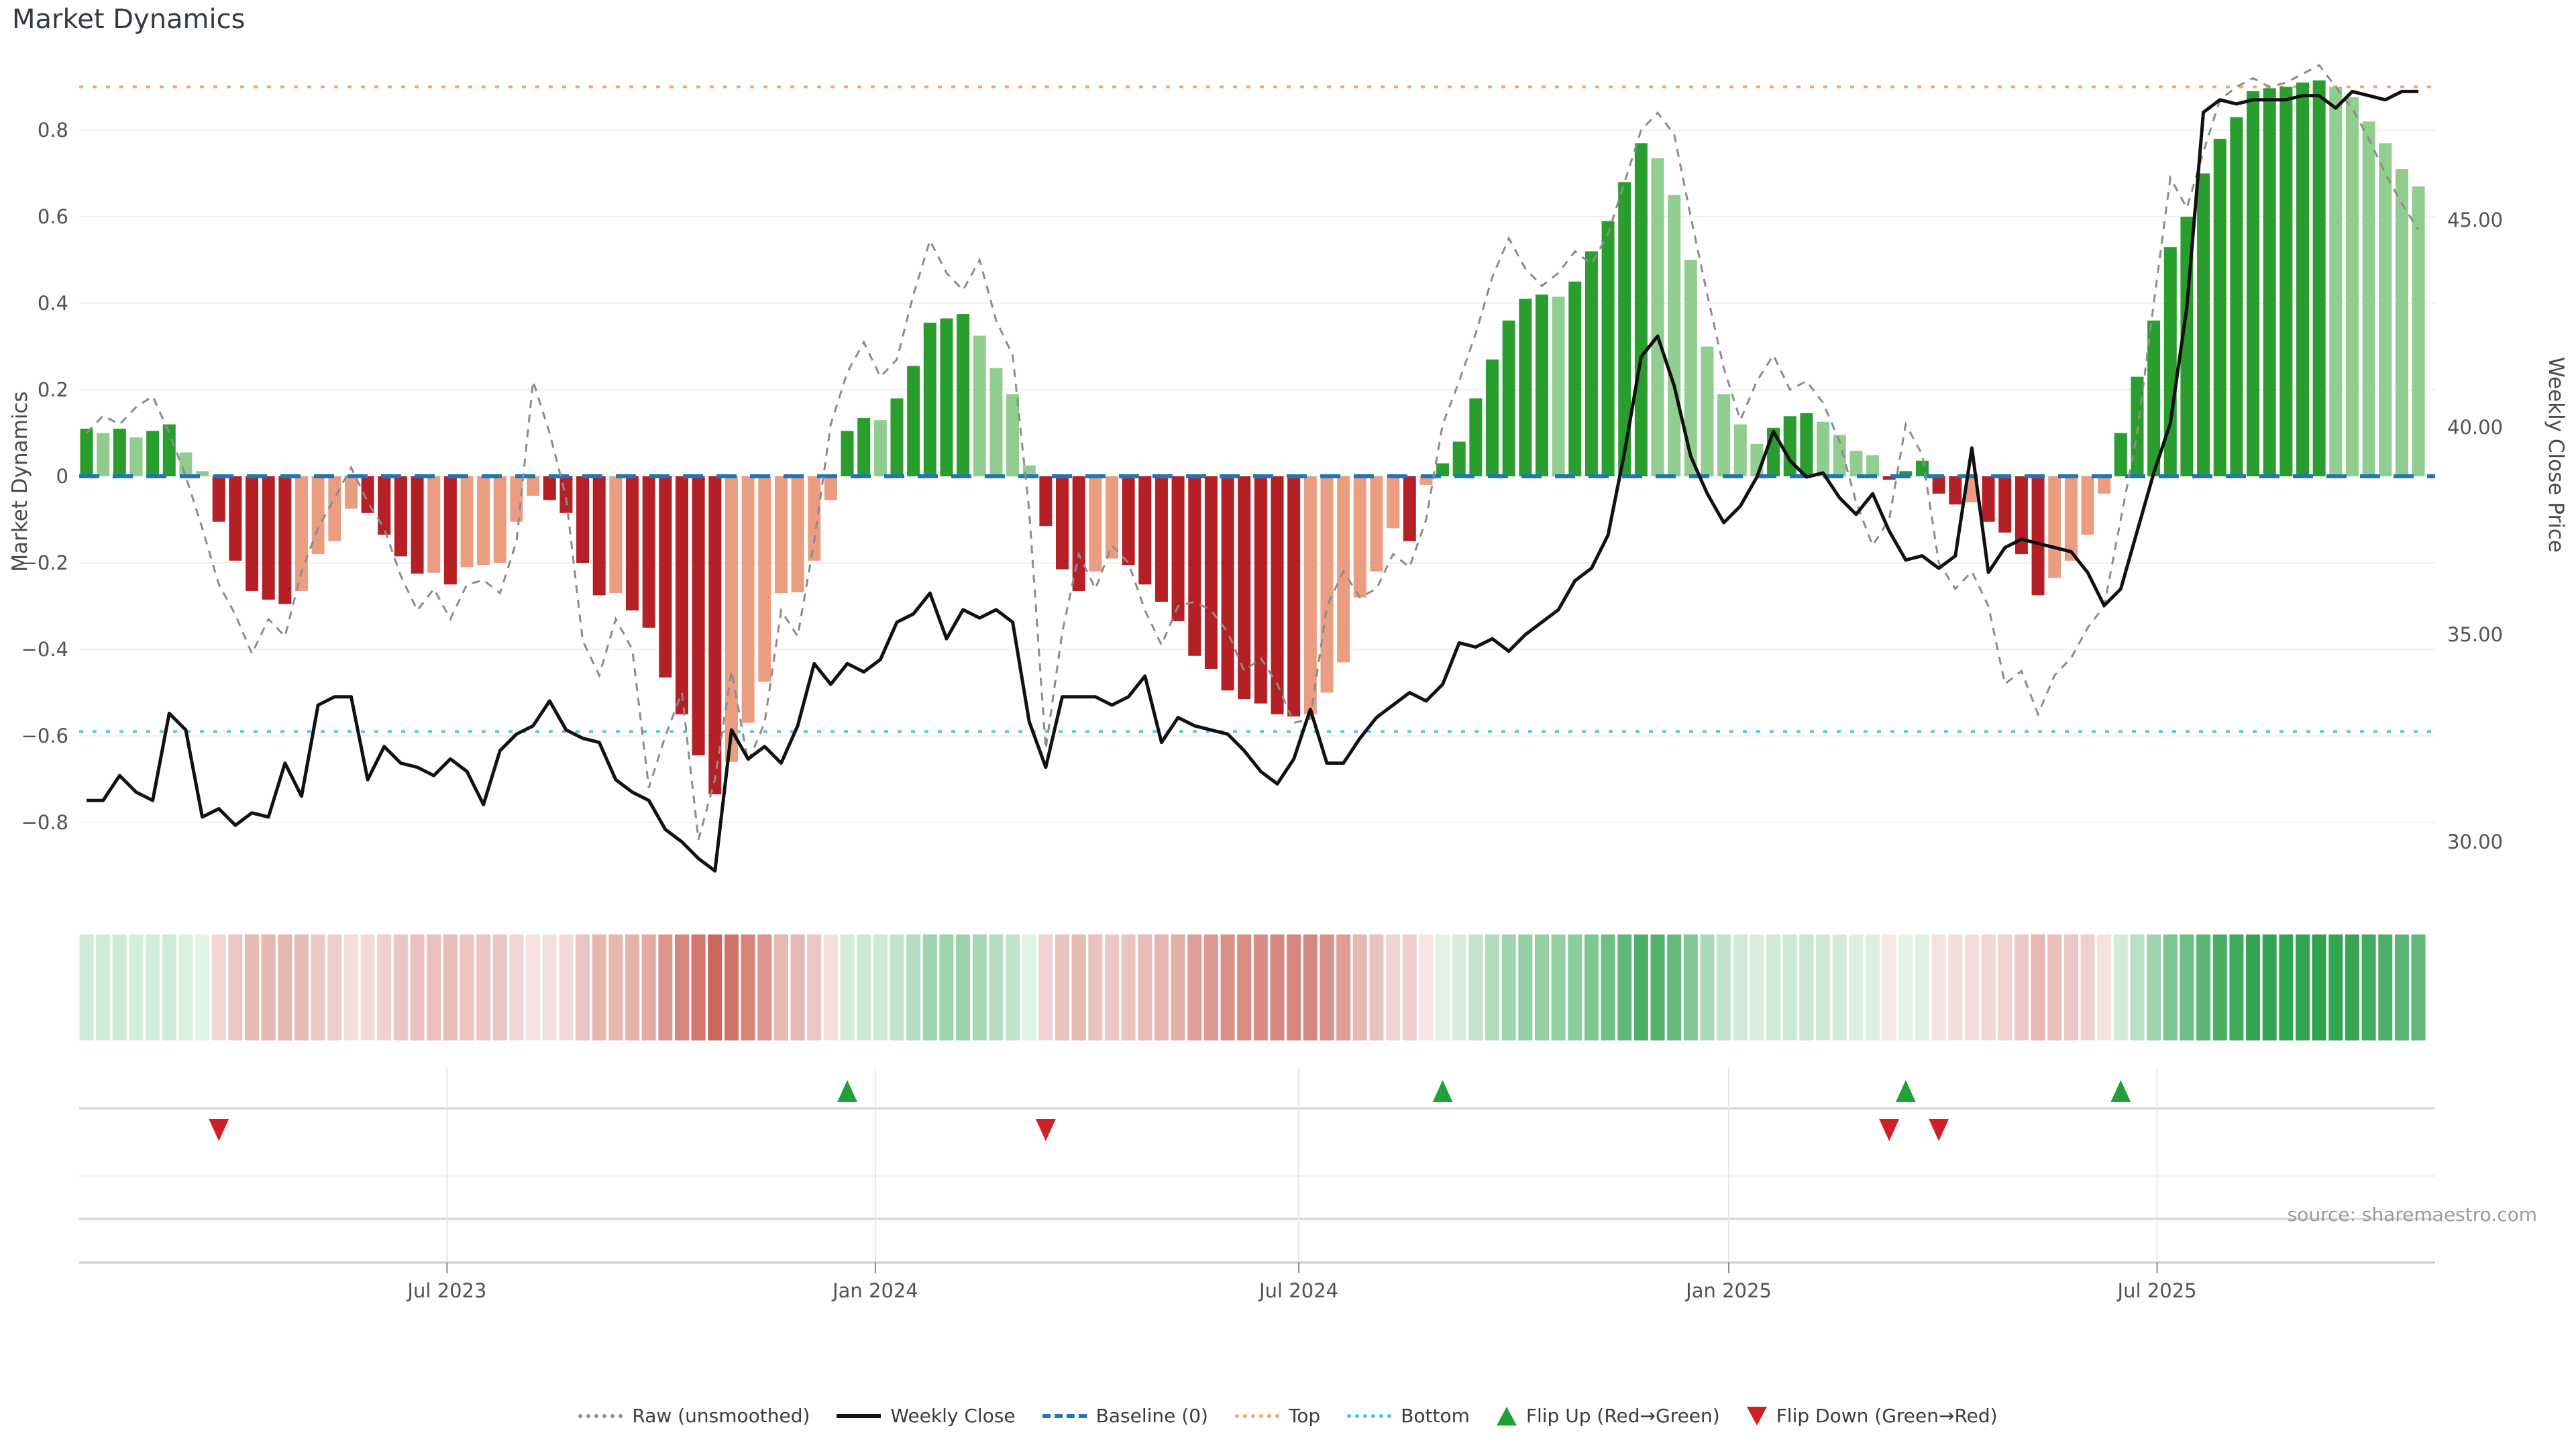 The image size is (2576, 1449). Describe the element at coordinates (1064, 1415) in the screenshot. I see `dashed-blue-icon` at that location.